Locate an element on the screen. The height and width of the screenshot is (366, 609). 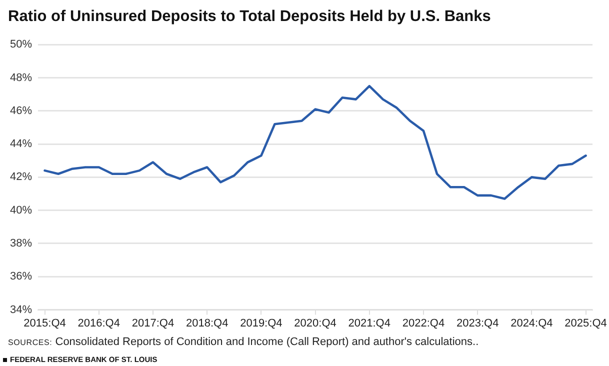
x-tick-label: 2024:Q4 is located at coordinates (531, 323).